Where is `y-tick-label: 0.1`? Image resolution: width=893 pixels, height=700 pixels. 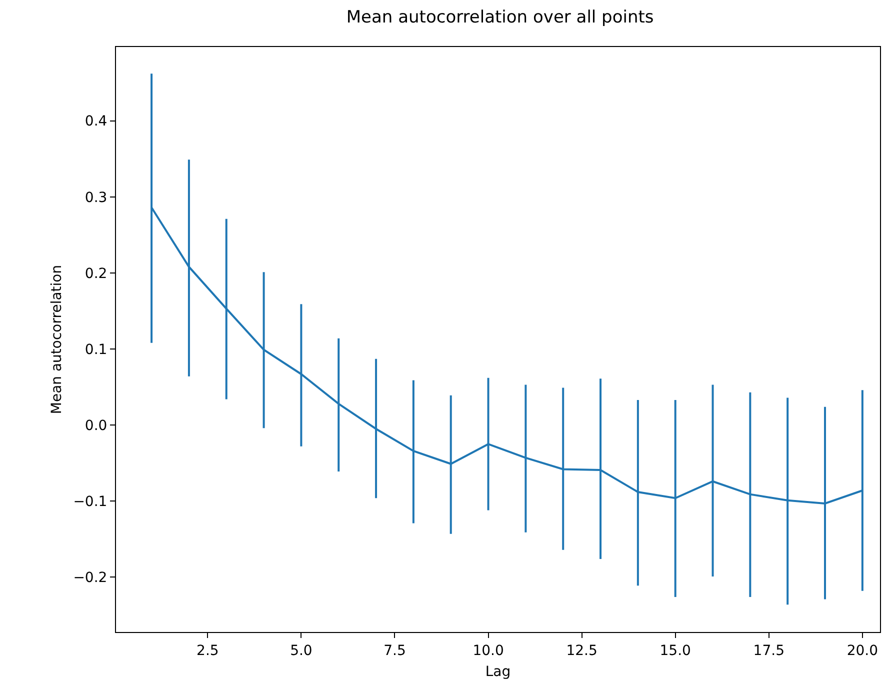 y-tick-label: 0.1 is located at coordinates (96, 350).